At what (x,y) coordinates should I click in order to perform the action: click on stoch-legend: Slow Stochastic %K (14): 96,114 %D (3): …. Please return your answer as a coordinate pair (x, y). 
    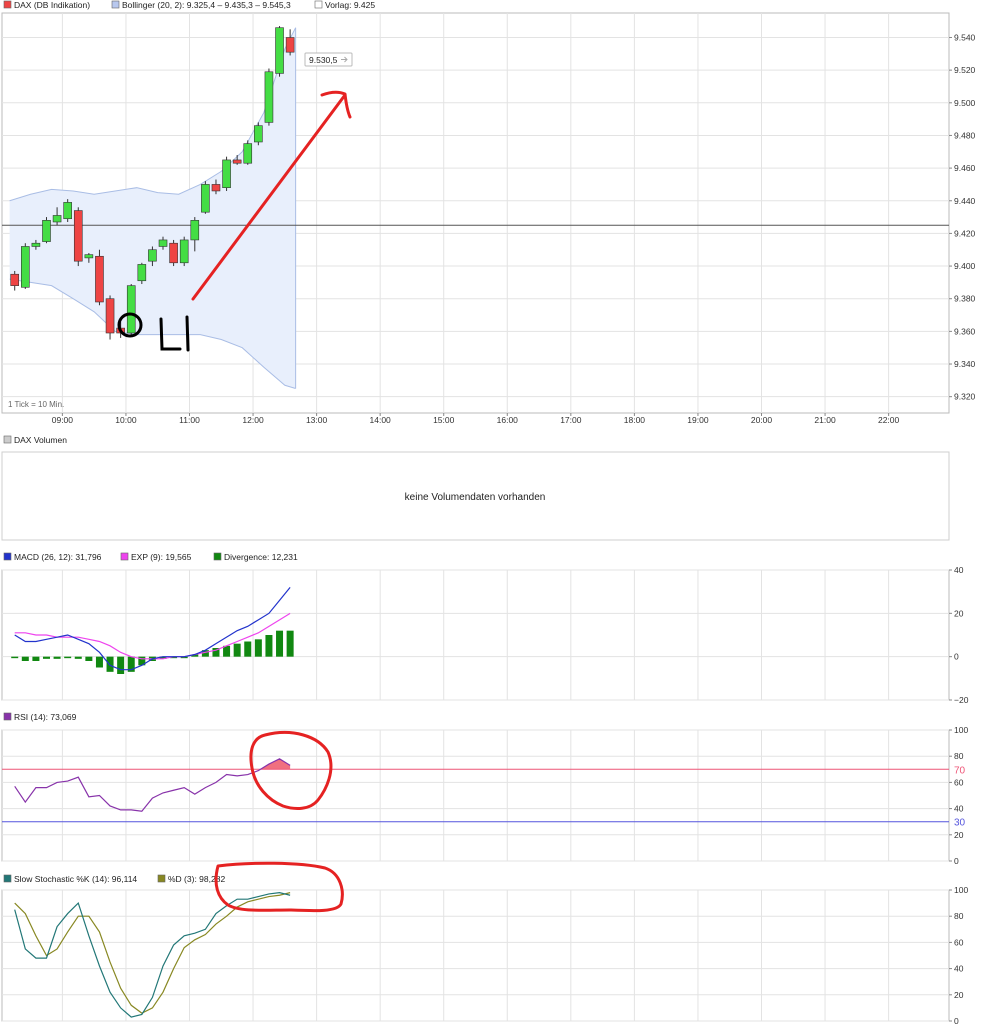
    Looking at the image, I should click on (114, 879).